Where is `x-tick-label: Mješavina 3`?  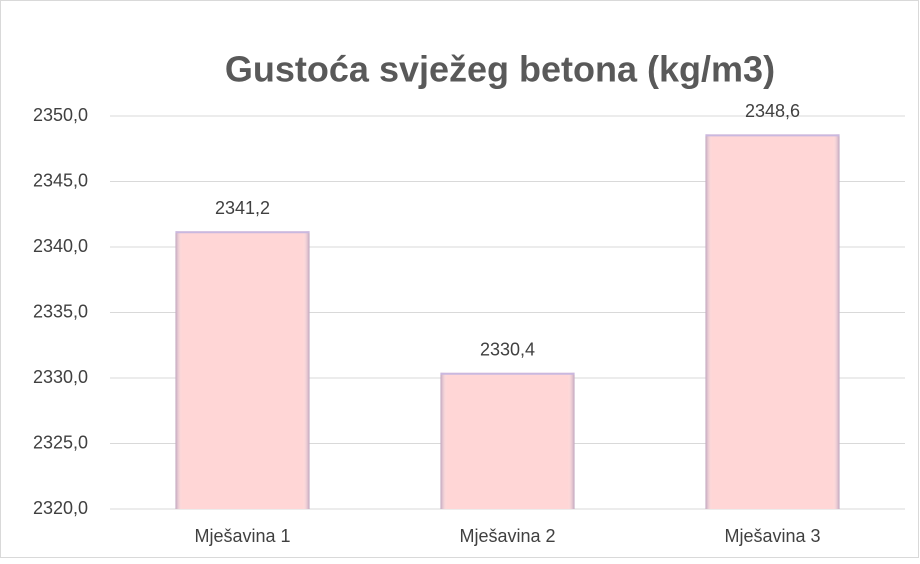
x-tick-label: Mješavina 3 is located at coordinates (772, 536).